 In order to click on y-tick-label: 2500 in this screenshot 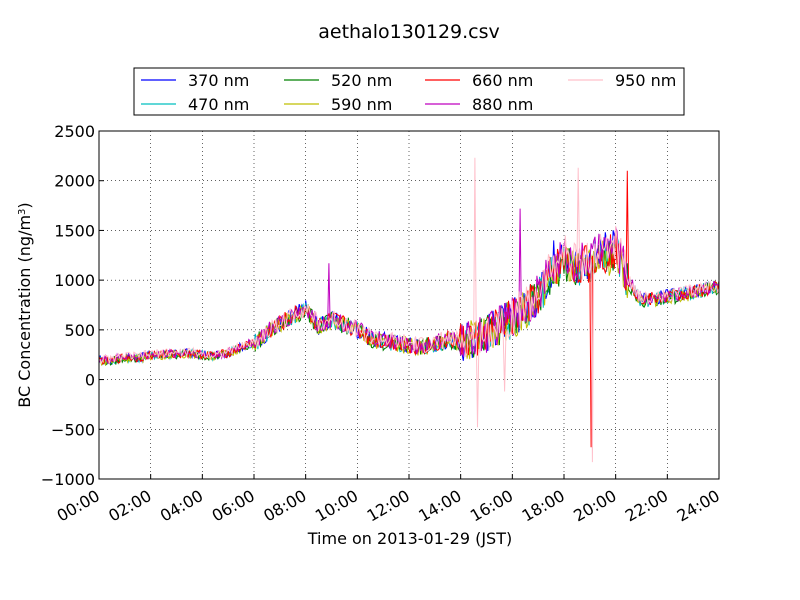, I will do `click(74, 131)`.